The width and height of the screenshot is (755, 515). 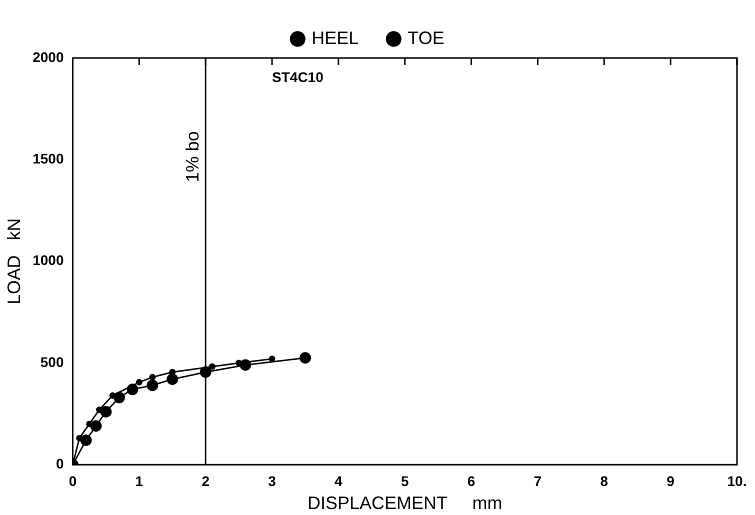 I want to click on x-tick-label: 3, so click(x=272, y=480).